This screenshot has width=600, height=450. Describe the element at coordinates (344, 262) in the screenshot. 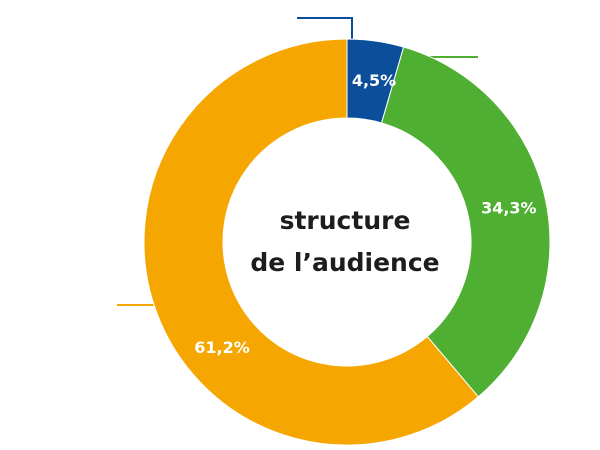

I see `center-title-line-2: de l’audience` at that location.